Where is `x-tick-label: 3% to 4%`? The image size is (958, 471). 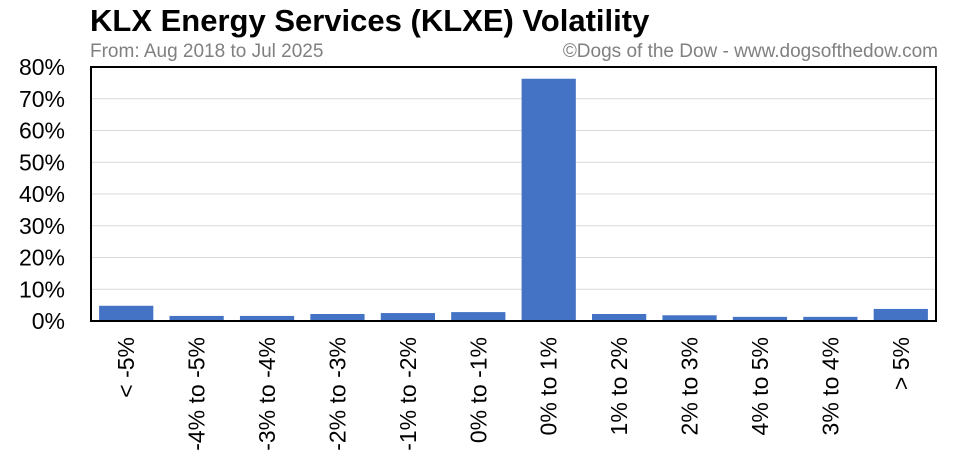 x-tick-label: 3% to 4% is located at coordinates (830, 386).